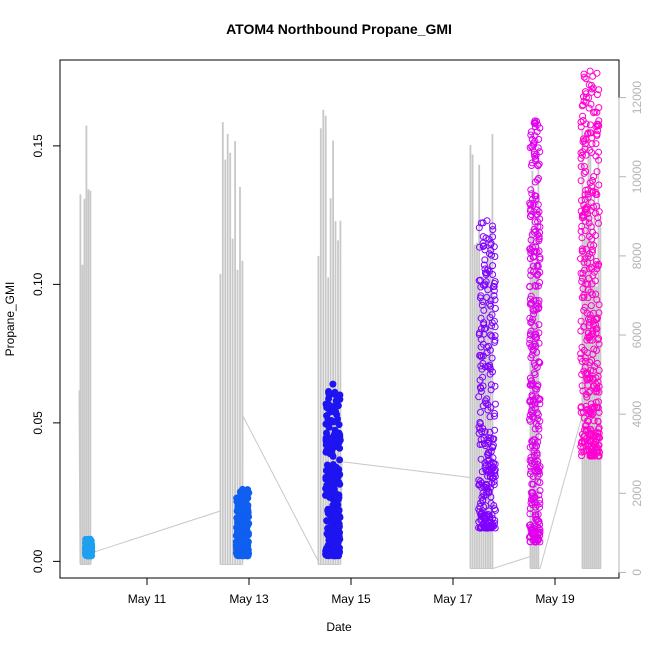  I want to click on y-right-tick-label: 10000, so click(637, 177).